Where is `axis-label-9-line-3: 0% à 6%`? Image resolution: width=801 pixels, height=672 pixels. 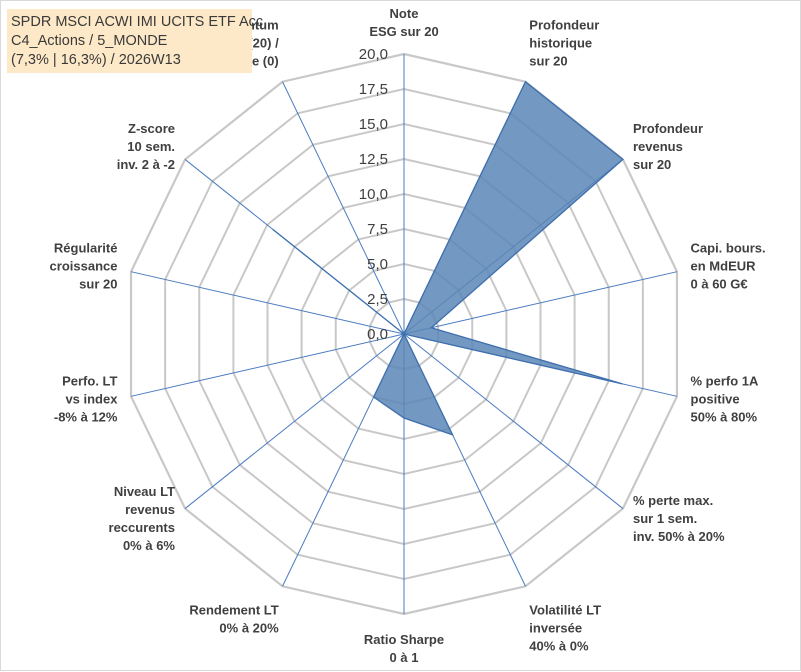
axis-label-9-line-3: 0% à 6% is located at coordinates (149, 545).